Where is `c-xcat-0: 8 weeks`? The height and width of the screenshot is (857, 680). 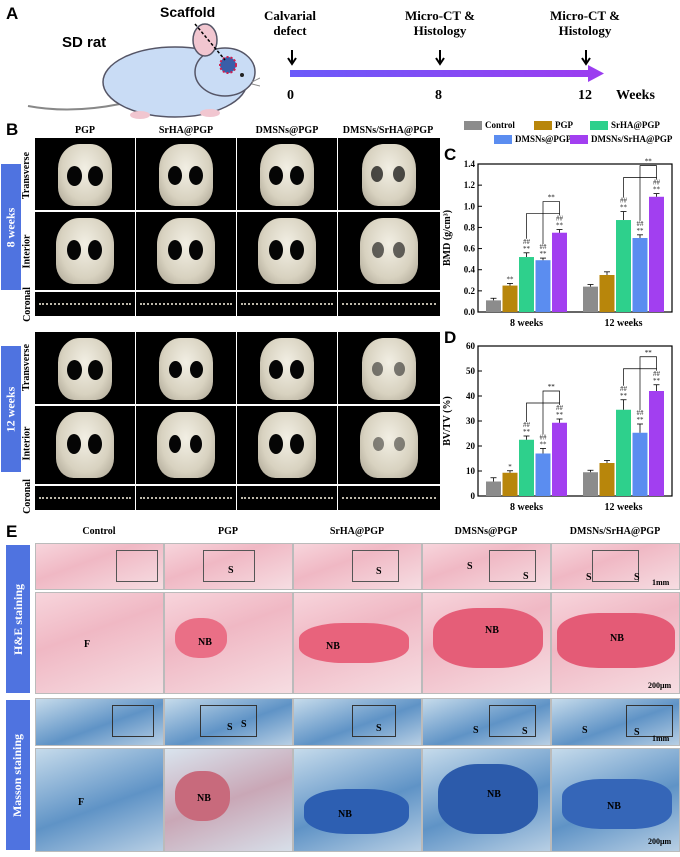
c-xcat-0: 8 weeks is located at coordinates (526, 323).